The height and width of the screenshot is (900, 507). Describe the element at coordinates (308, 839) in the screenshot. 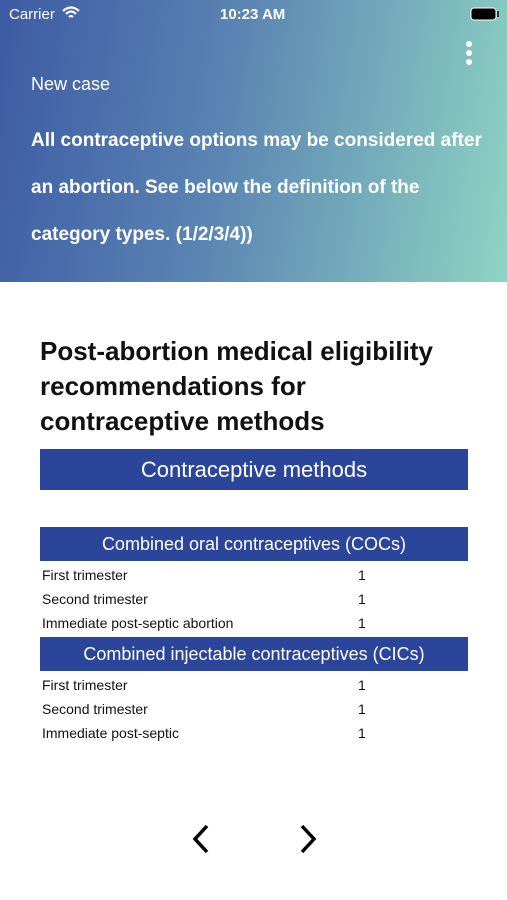

I see `next-button` at that location.